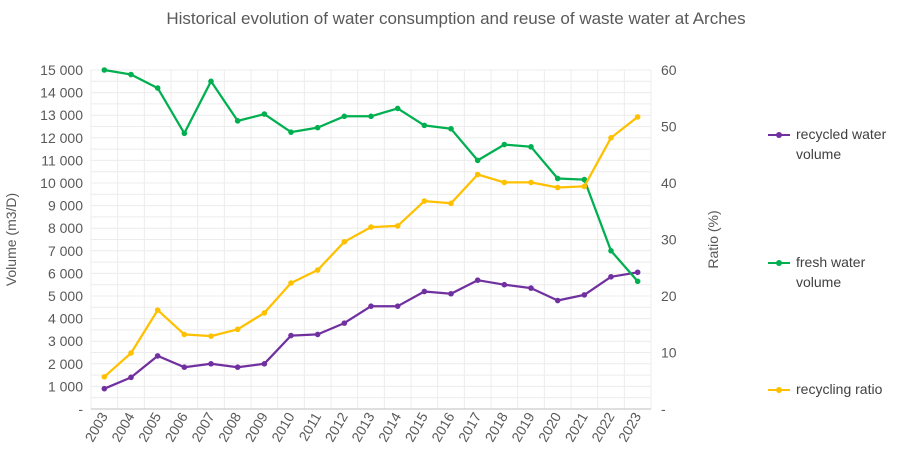 The height and width of the screenshot is (460, 912). What do you see at coordinates (65, 273) in the screenshot?
I see `y-tick-label: 6 000` at bounding box center [65, 273].